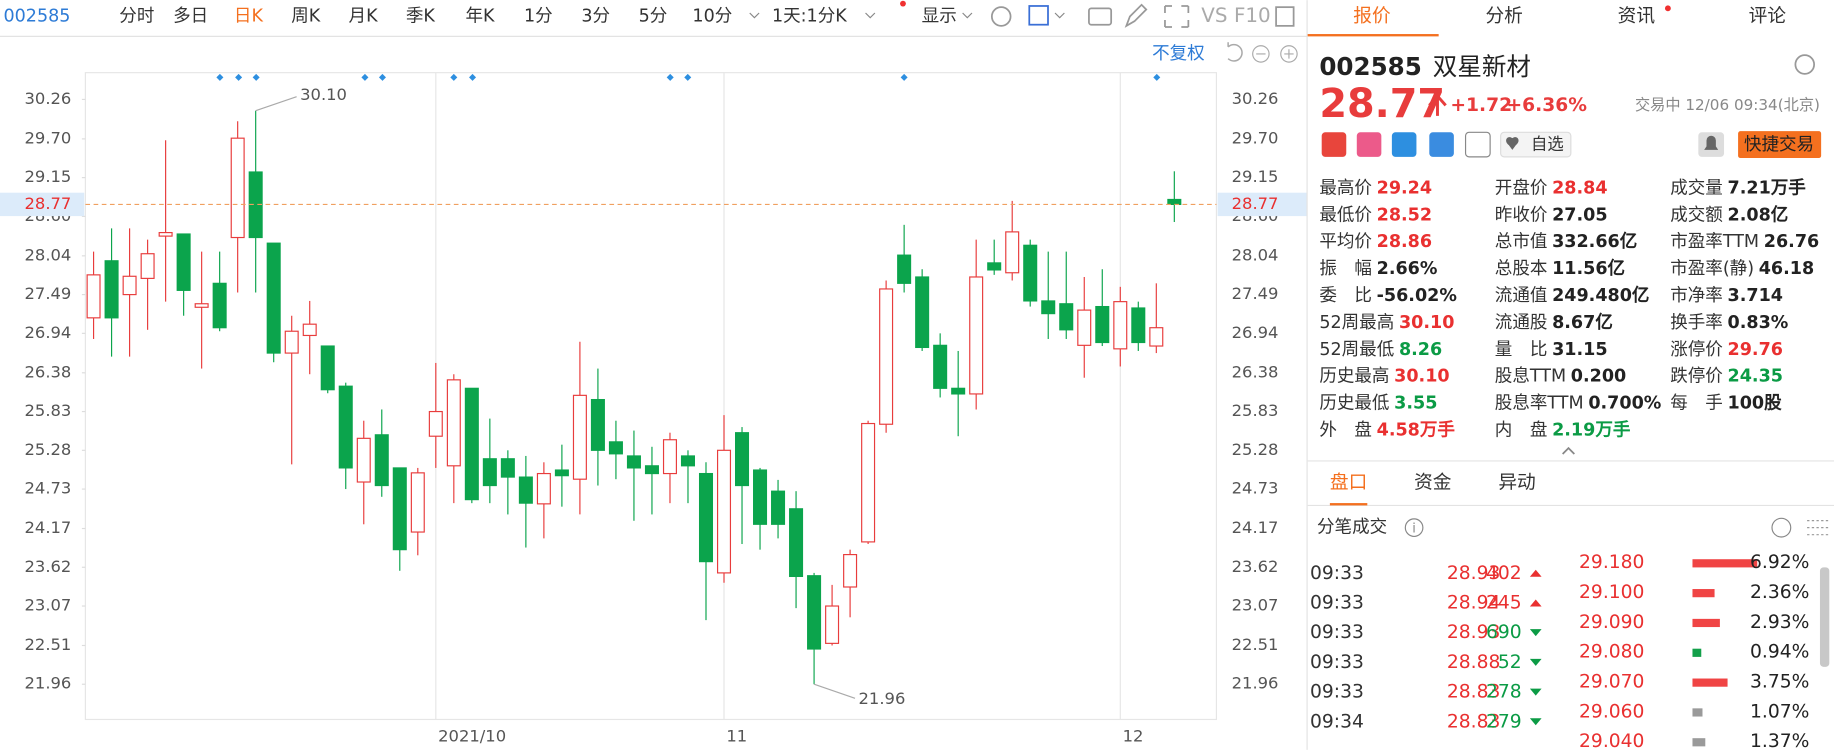 The image size is (1834, 750). What do you see at coordinates (1285, 16) in the screenshot?
I see `panel-icon` at bounding box center [1285, 16].